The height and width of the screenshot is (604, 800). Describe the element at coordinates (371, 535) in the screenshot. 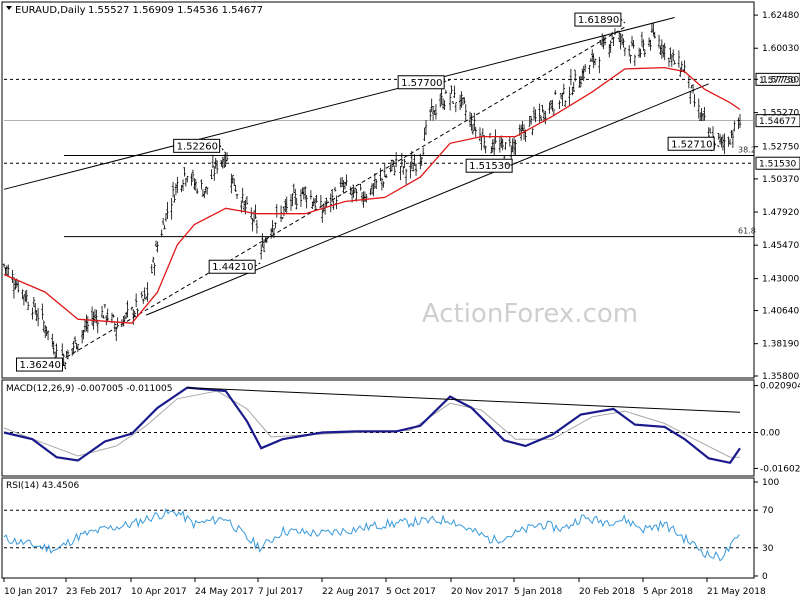

I see `rsi-line` at that location.